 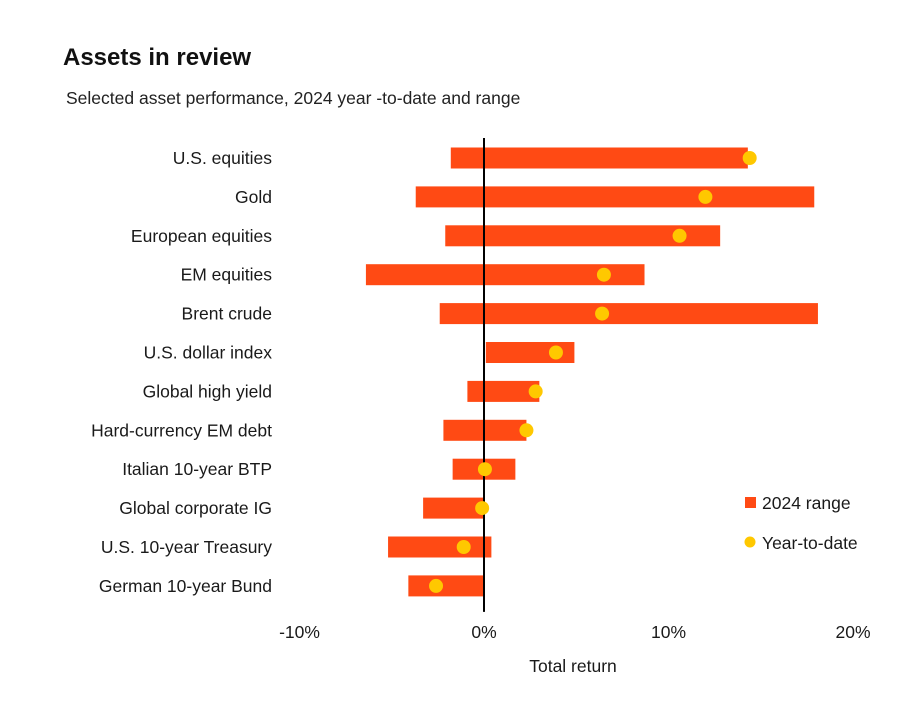 I want to click on category-label: U.S. equities, so click(x=222, y=158).